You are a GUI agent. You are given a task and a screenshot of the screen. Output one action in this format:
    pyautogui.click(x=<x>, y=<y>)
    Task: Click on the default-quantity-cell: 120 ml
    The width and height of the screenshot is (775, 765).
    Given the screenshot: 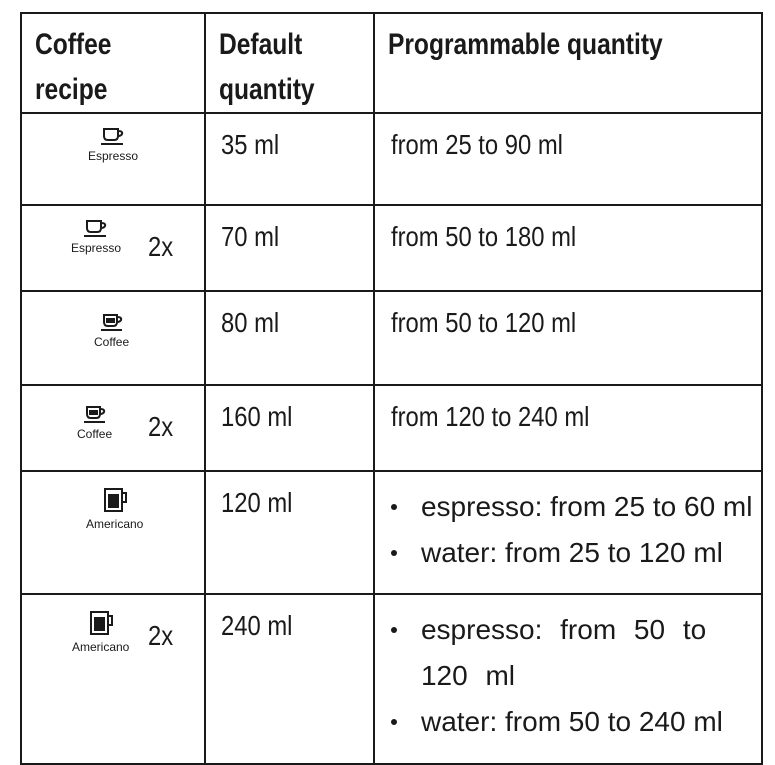 What is the action you would take?
    pyautogui.click(x=289, y=532)
    